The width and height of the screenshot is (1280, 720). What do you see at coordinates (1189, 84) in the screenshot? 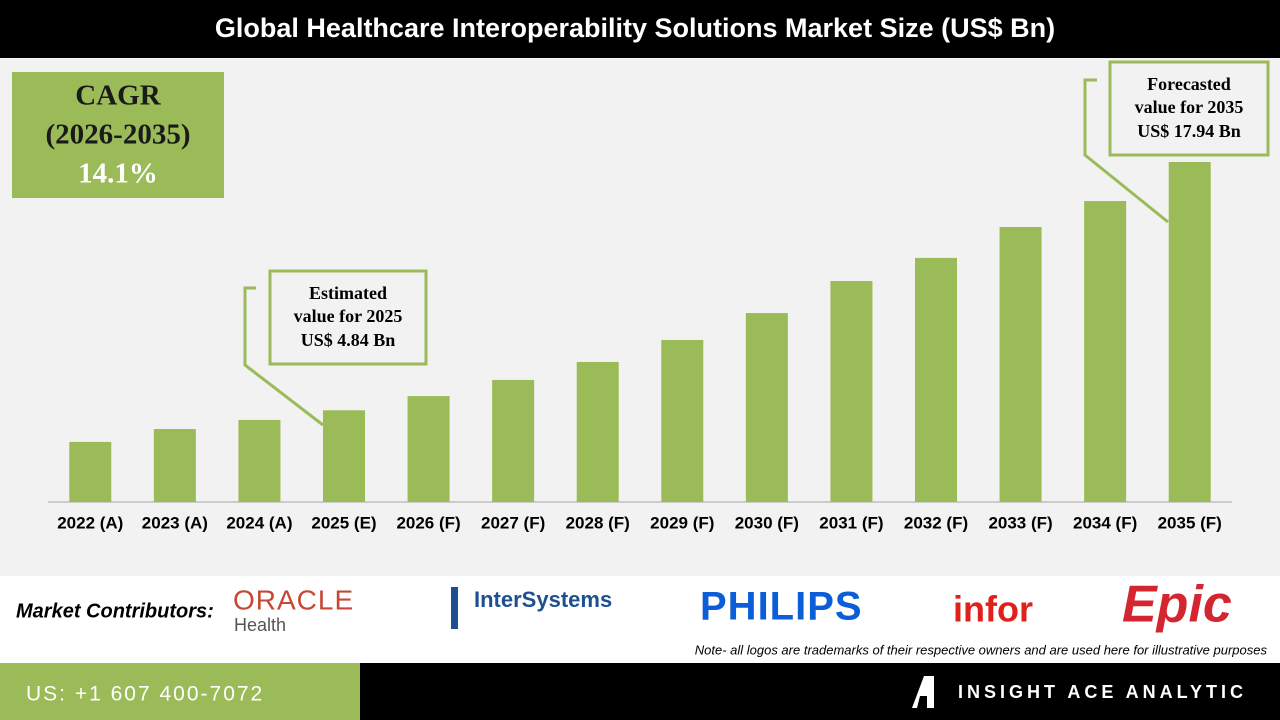
I see `callout-text: Forecasted` at bounding box center [1189, 84].